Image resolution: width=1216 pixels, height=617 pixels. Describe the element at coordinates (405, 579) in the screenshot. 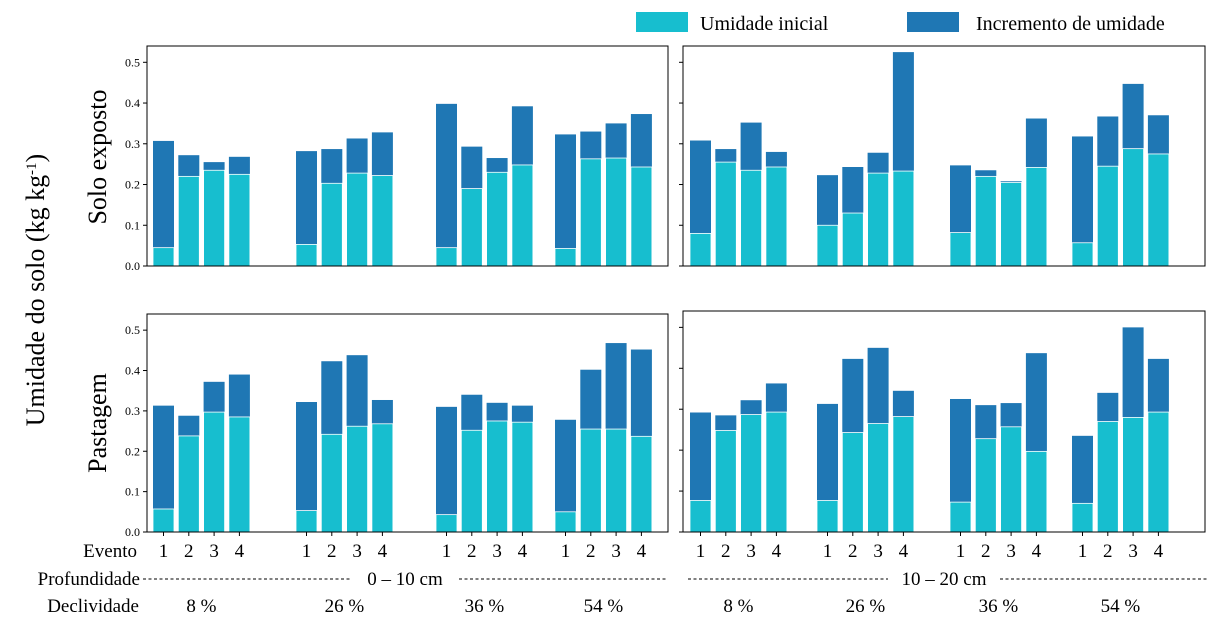

I see `depth-label-0-10: 0 – 10 cm` at that location.